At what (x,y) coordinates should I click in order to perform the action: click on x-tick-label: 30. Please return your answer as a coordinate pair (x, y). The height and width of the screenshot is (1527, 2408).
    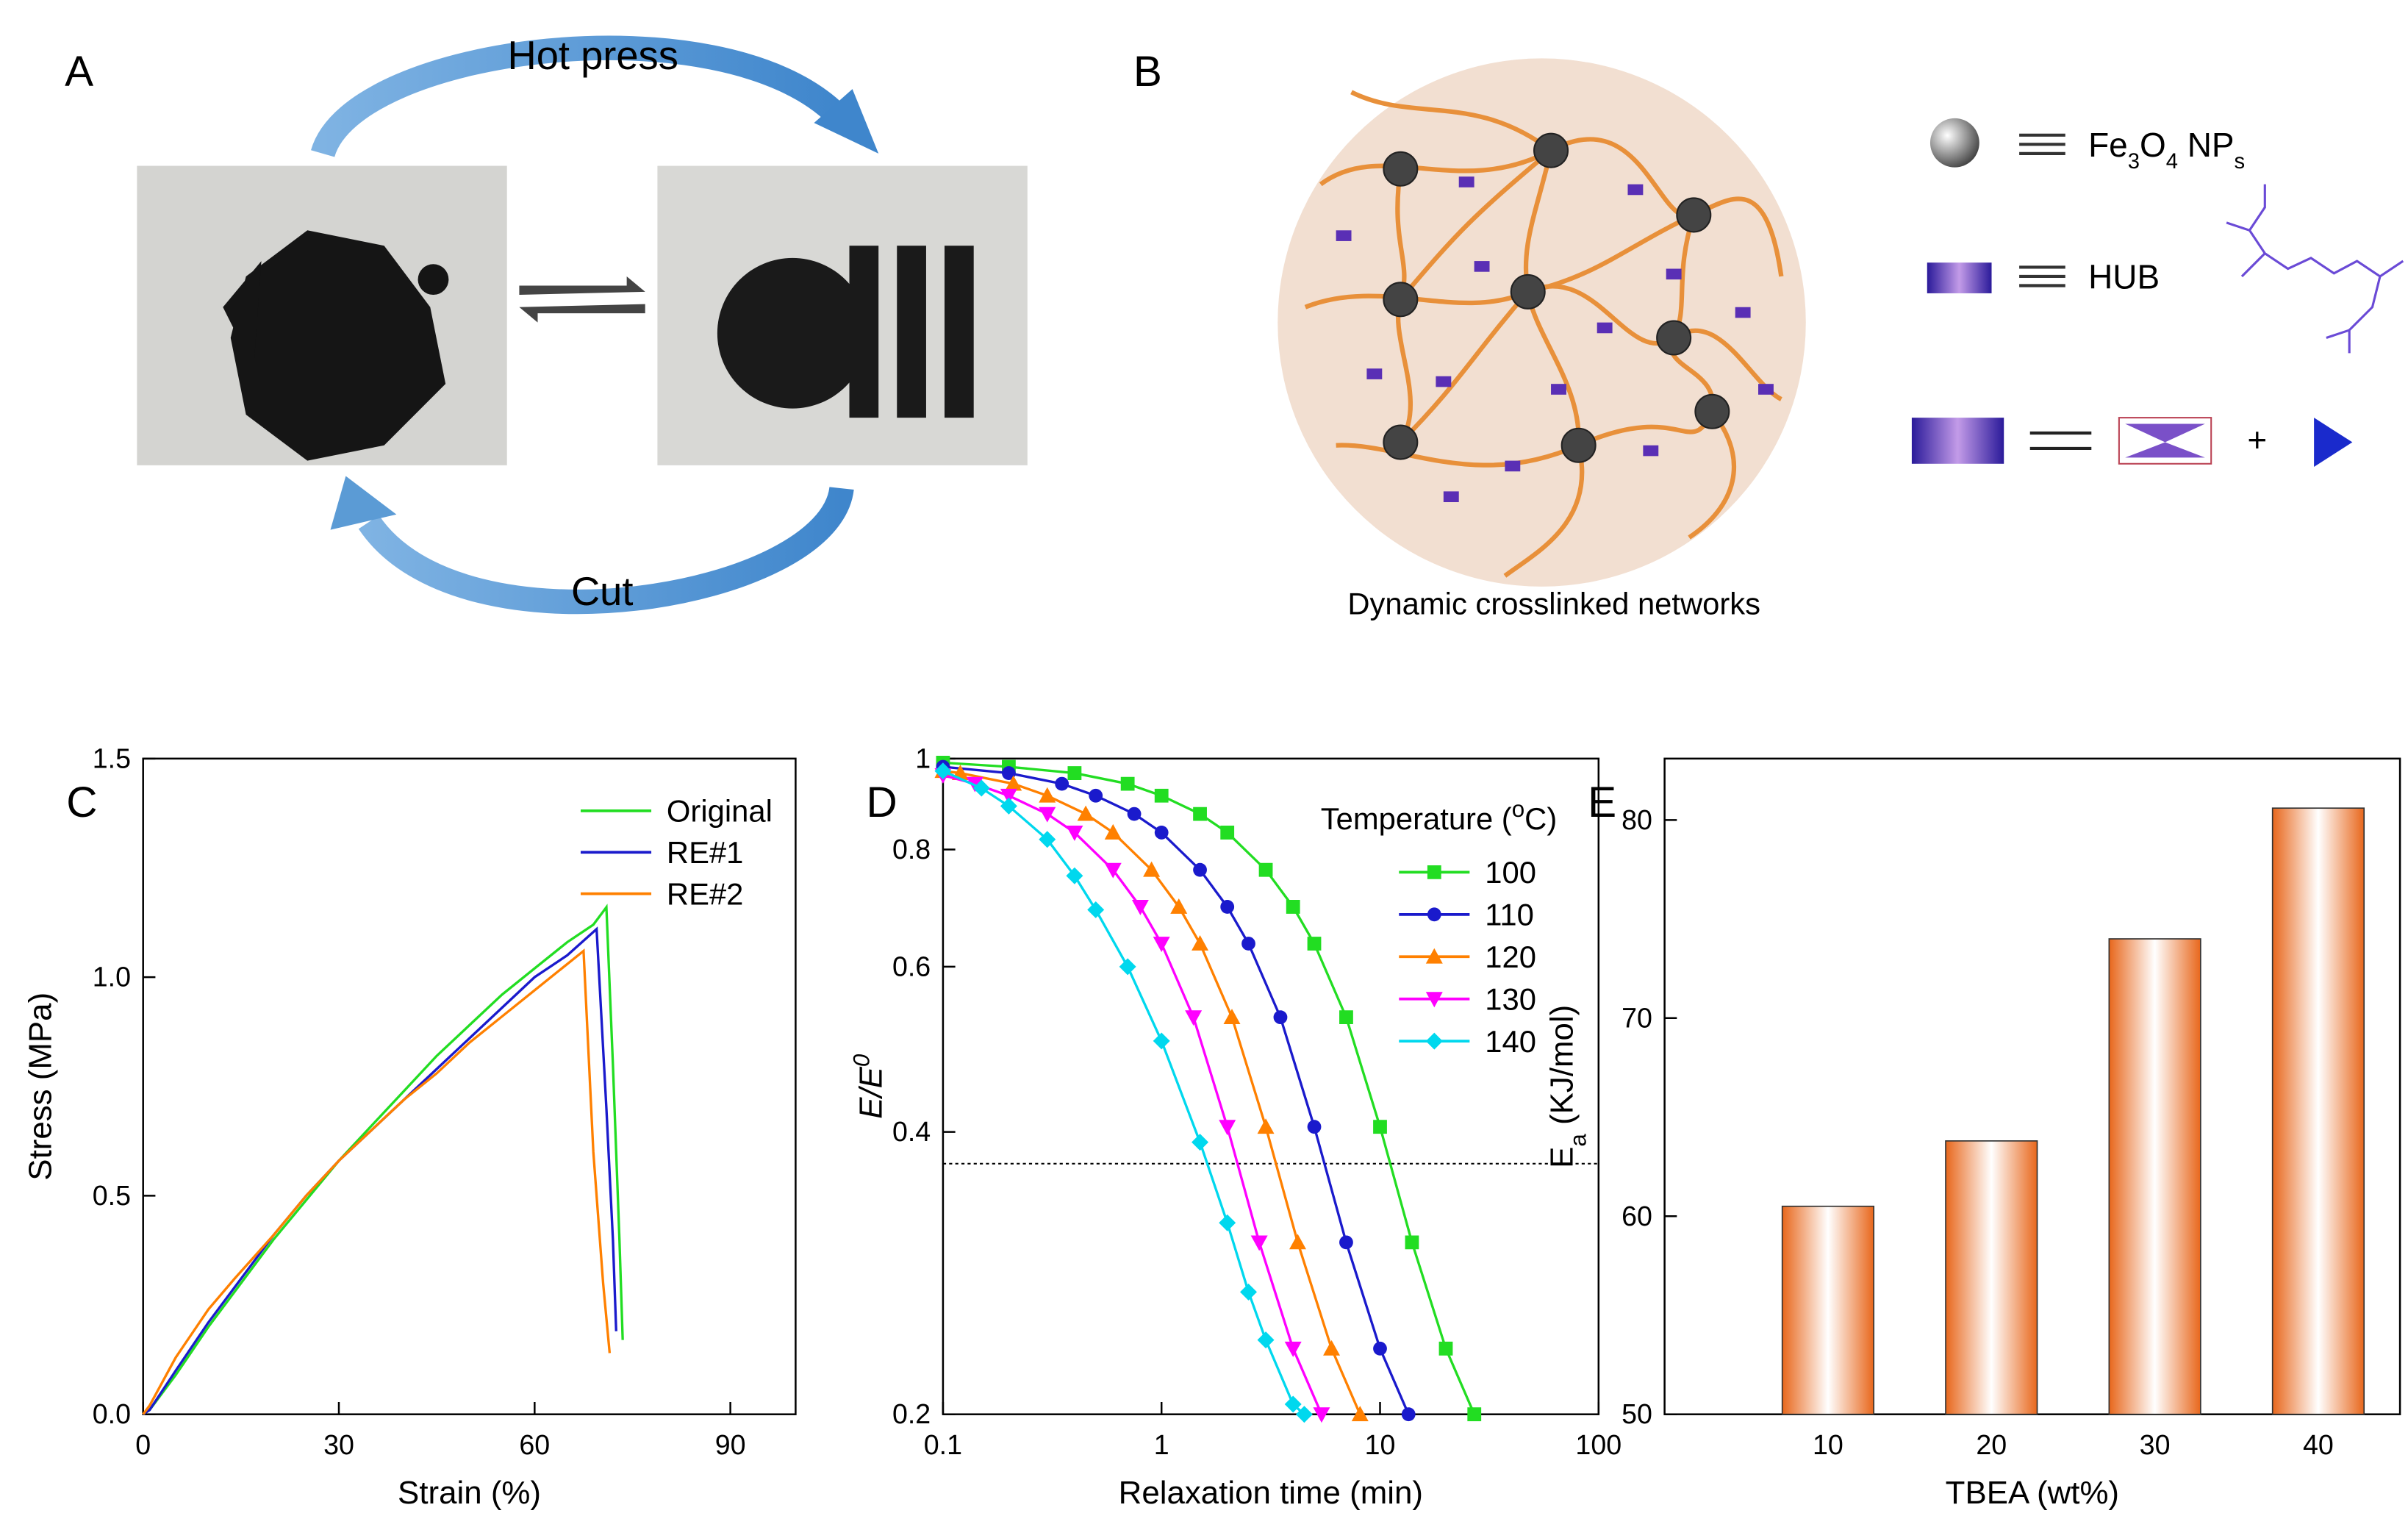
    Looking at the image, I should click on (2155, 1444).